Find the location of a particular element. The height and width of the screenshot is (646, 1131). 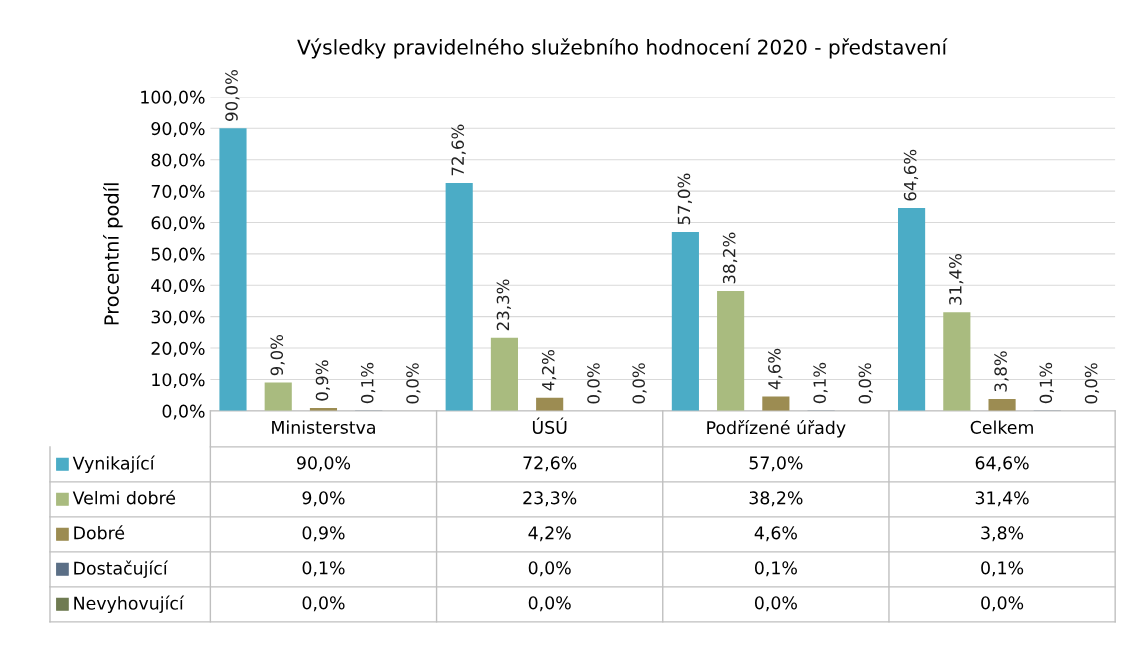

text: 4,2% is located at coordinates (549, 370).